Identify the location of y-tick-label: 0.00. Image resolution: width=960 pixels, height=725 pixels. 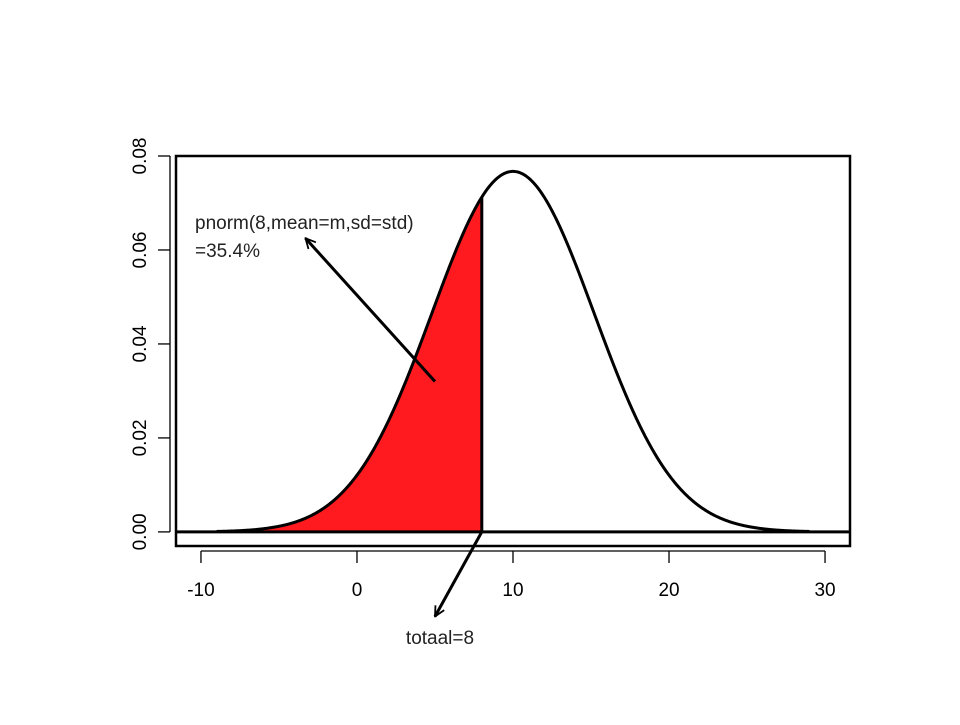
(140, 531).